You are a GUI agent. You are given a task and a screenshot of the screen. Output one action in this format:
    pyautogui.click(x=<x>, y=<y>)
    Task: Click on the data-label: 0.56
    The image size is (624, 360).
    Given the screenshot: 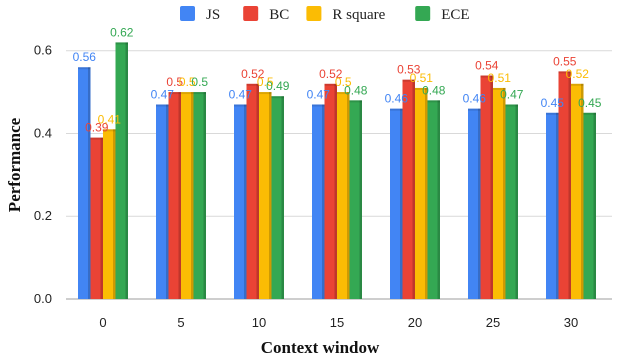 What is the action you would take?
    pyautogui.click(x=85, y=57)
    